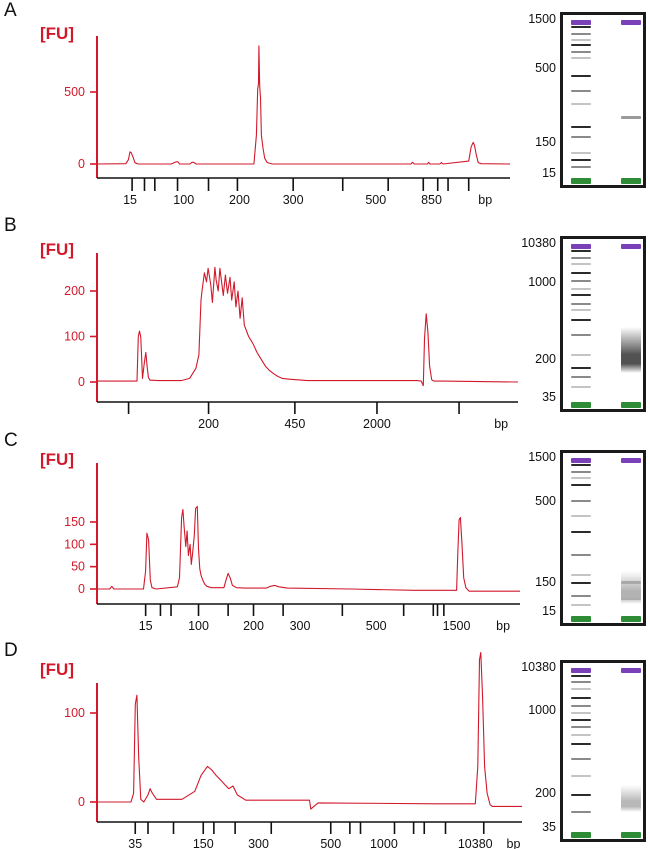 This screenshot has width=650, height=849. Describe the element at coordinates (135, 843) in the screenshot. I see `x-tick-label: 35` at that location.